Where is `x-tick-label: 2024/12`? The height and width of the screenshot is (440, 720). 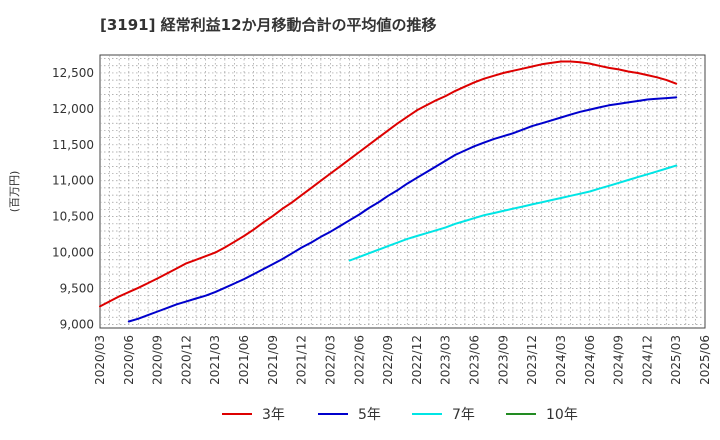
x-tick-label: 2024/12 is located at coordinates (647, 360).